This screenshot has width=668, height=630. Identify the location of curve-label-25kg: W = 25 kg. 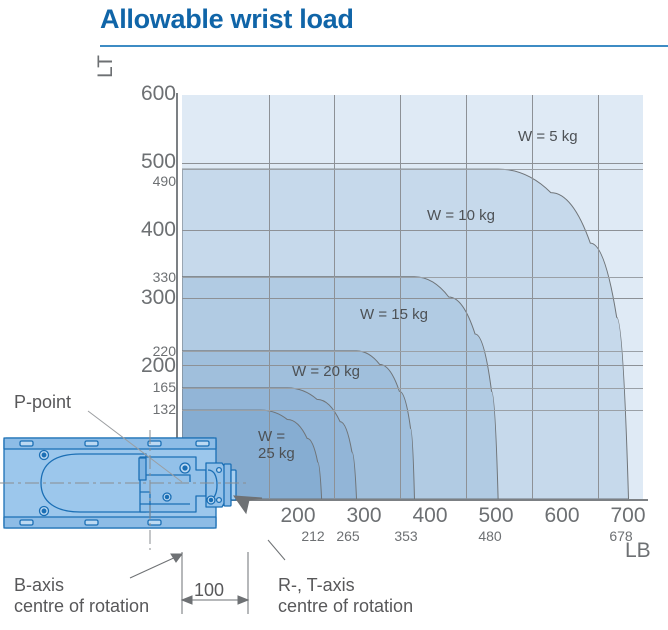
(276, 445).